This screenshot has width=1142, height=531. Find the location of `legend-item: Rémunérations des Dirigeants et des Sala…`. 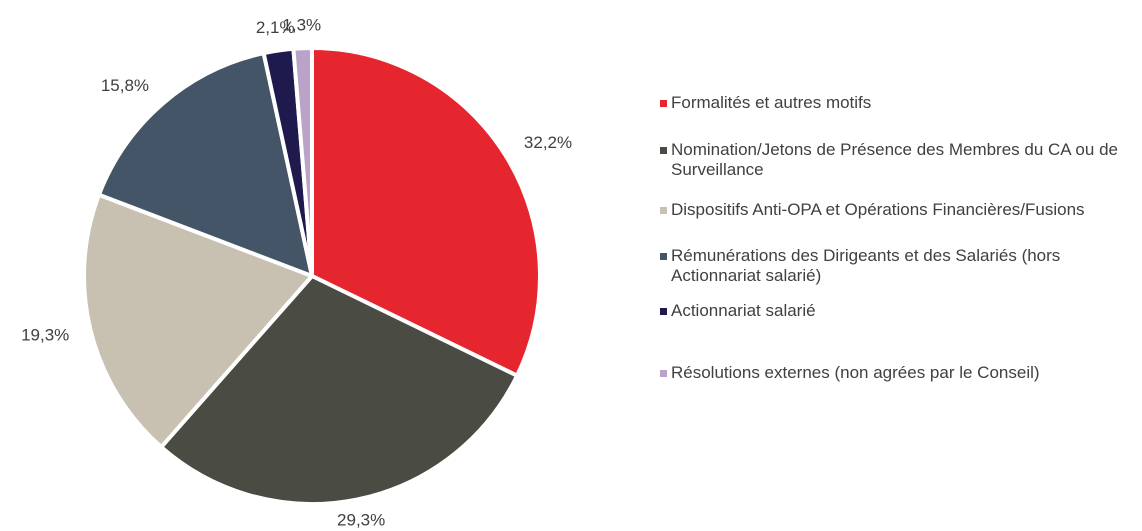

legend-item: Rémunérations des Dirigeants et des Sala… is located at coordinates (901, 266).